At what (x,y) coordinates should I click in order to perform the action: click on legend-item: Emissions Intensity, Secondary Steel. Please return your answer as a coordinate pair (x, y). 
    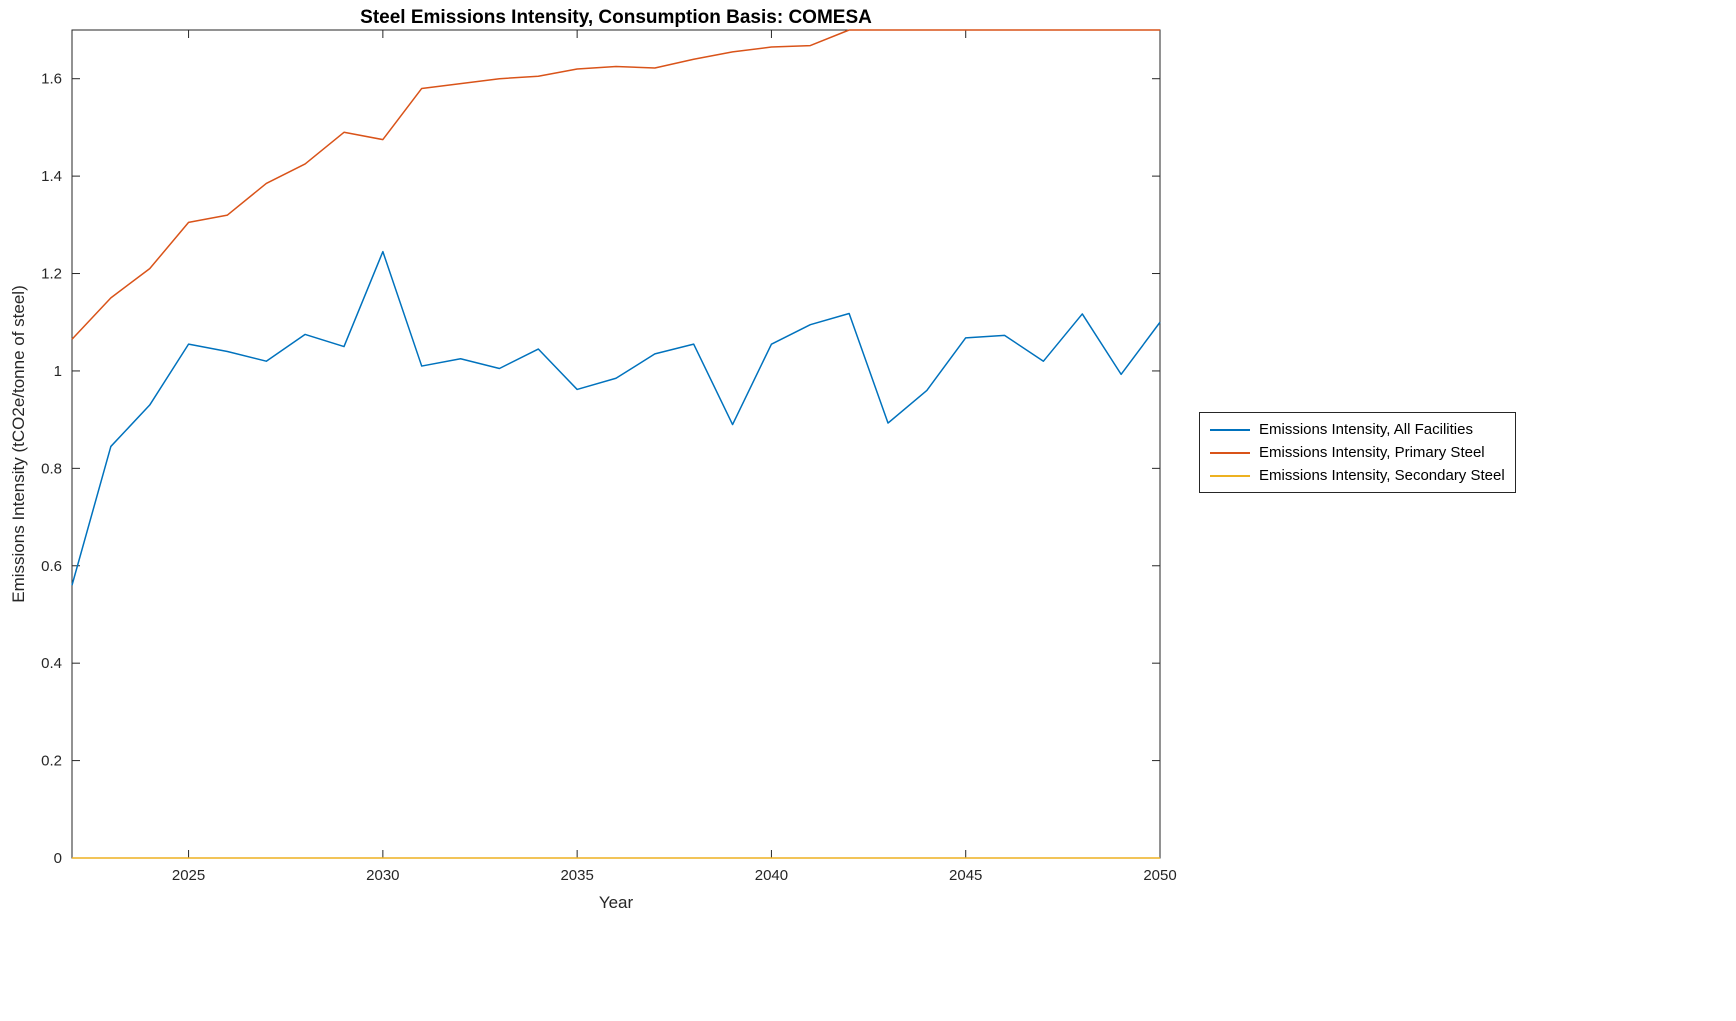
    Looking at the image, I should click on (1357, 475).